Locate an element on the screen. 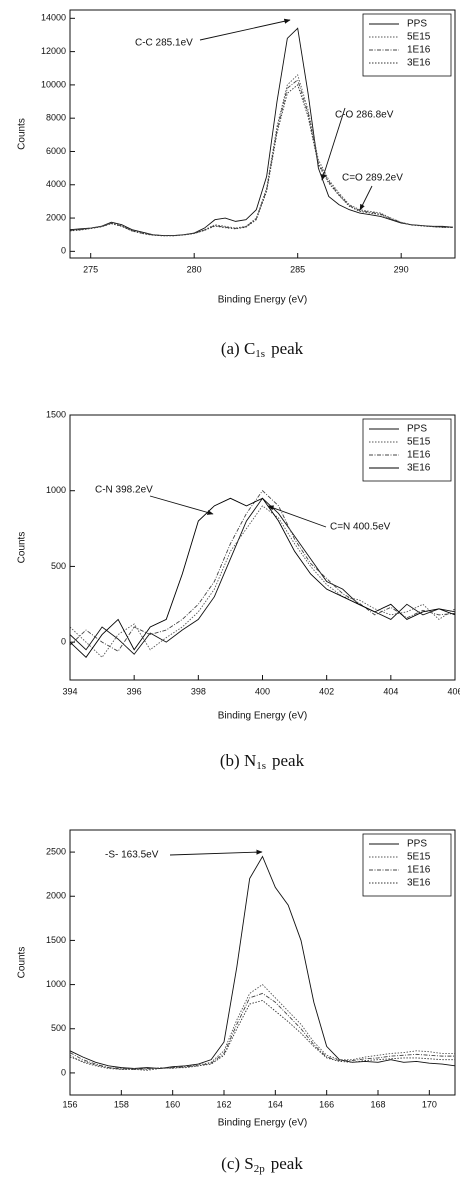 The height and width of the screenshot is (1185, 460). y-tick-label: 6000 is located at coordinates (56, 151).